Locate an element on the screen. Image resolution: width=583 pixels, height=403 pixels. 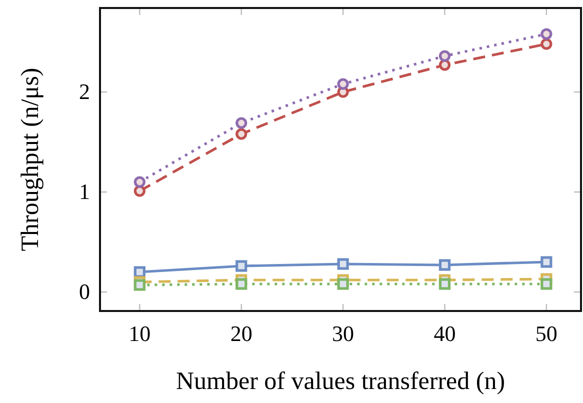
x-tick-label: 40 is located at coordinates (445, 333).